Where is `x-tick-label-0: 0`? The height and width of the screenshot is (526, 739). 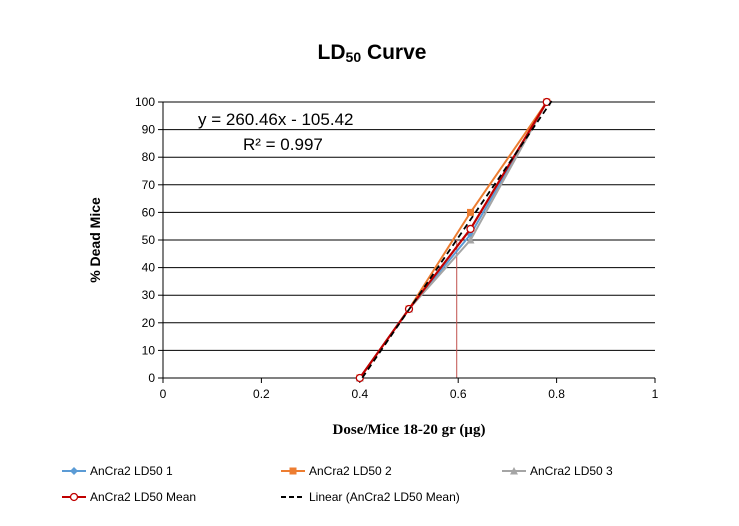 x-tick-label-0: 0 is located at coordinates (163, 394).